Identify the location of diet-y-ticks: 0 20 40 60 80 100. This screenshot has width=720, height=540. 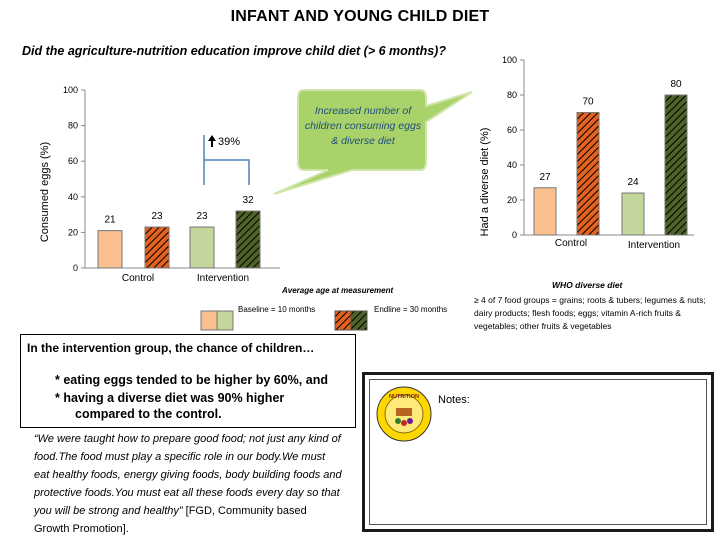
(513, 147).